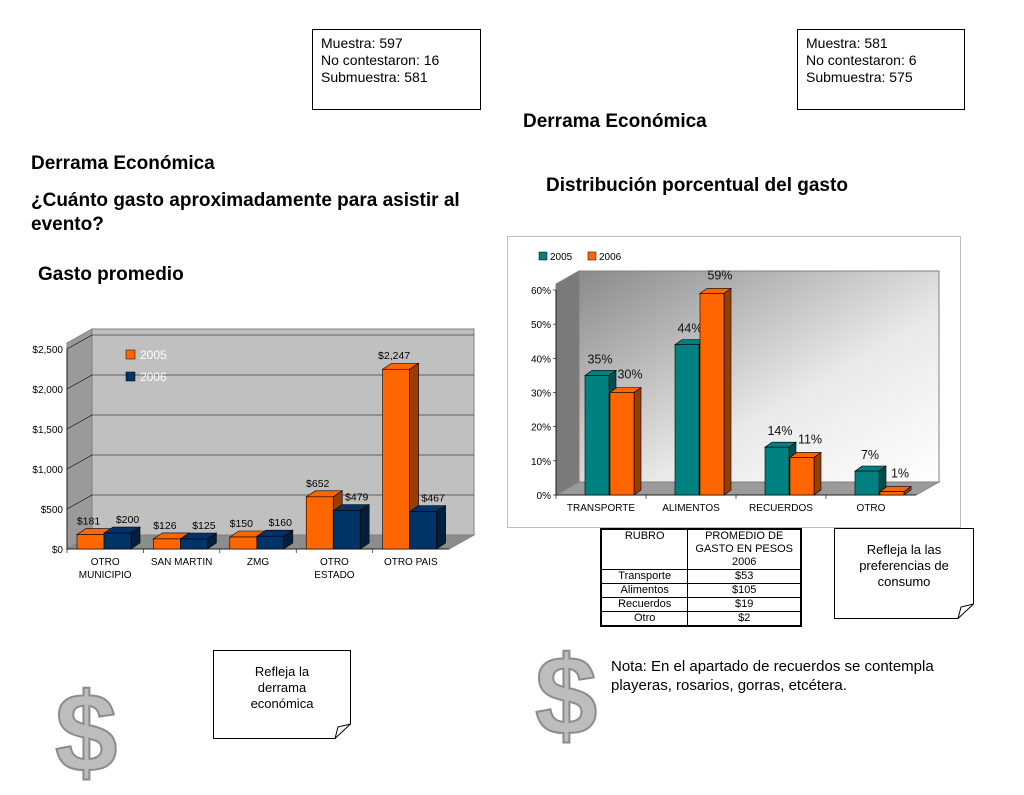 The width and height of the screenshot is (1024, 795). I want to click on data-label: $125, so click(204, 526).